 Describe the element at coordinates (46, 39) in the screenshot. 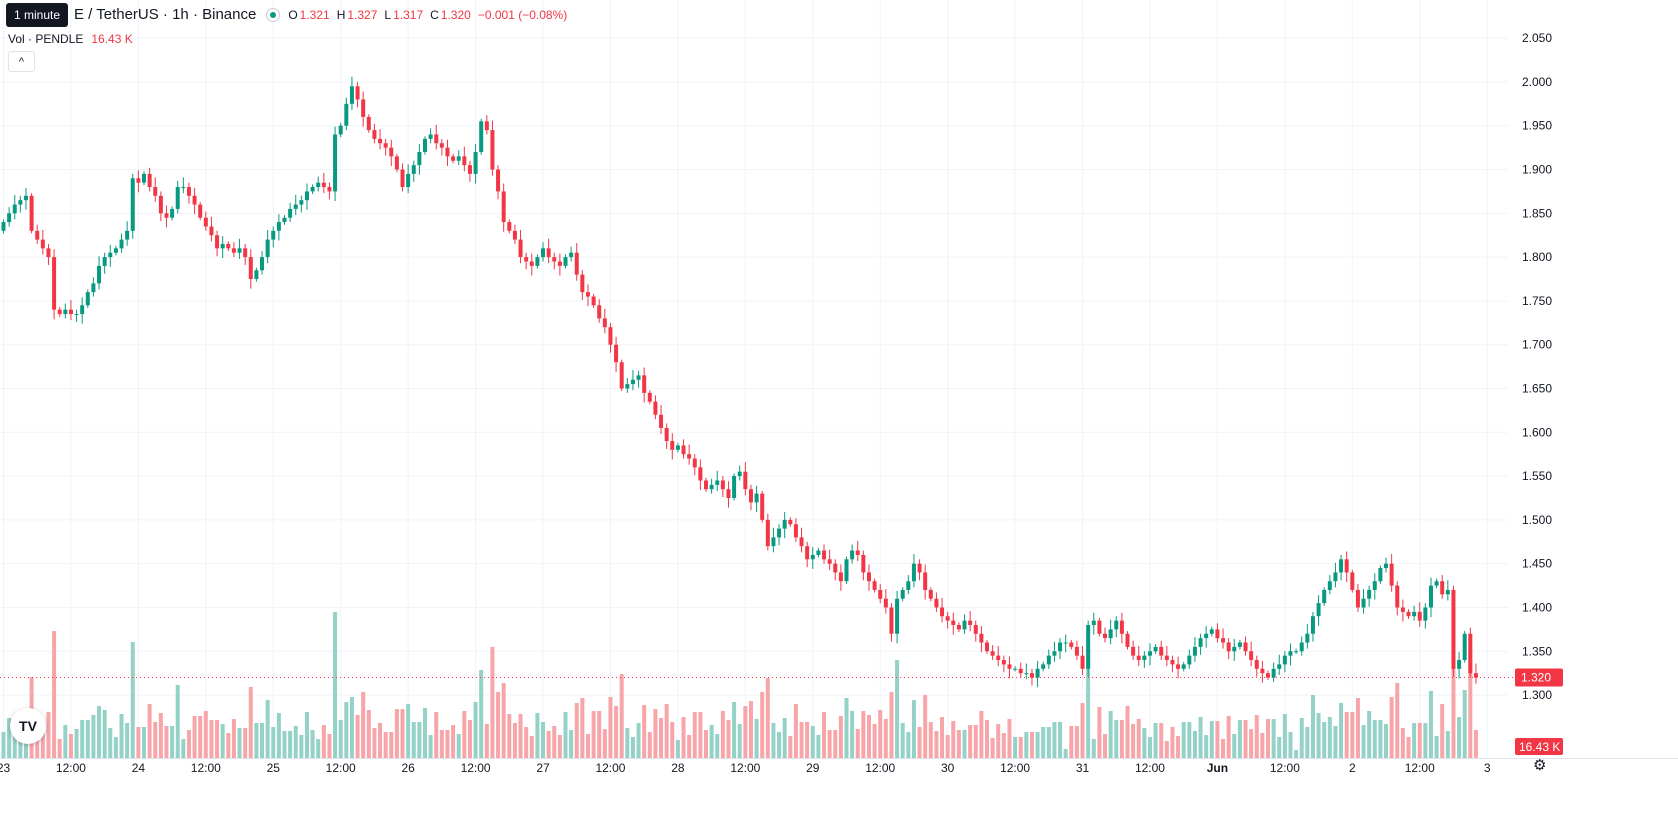

I see `volume-label: Vol · PENDLE` at that location.